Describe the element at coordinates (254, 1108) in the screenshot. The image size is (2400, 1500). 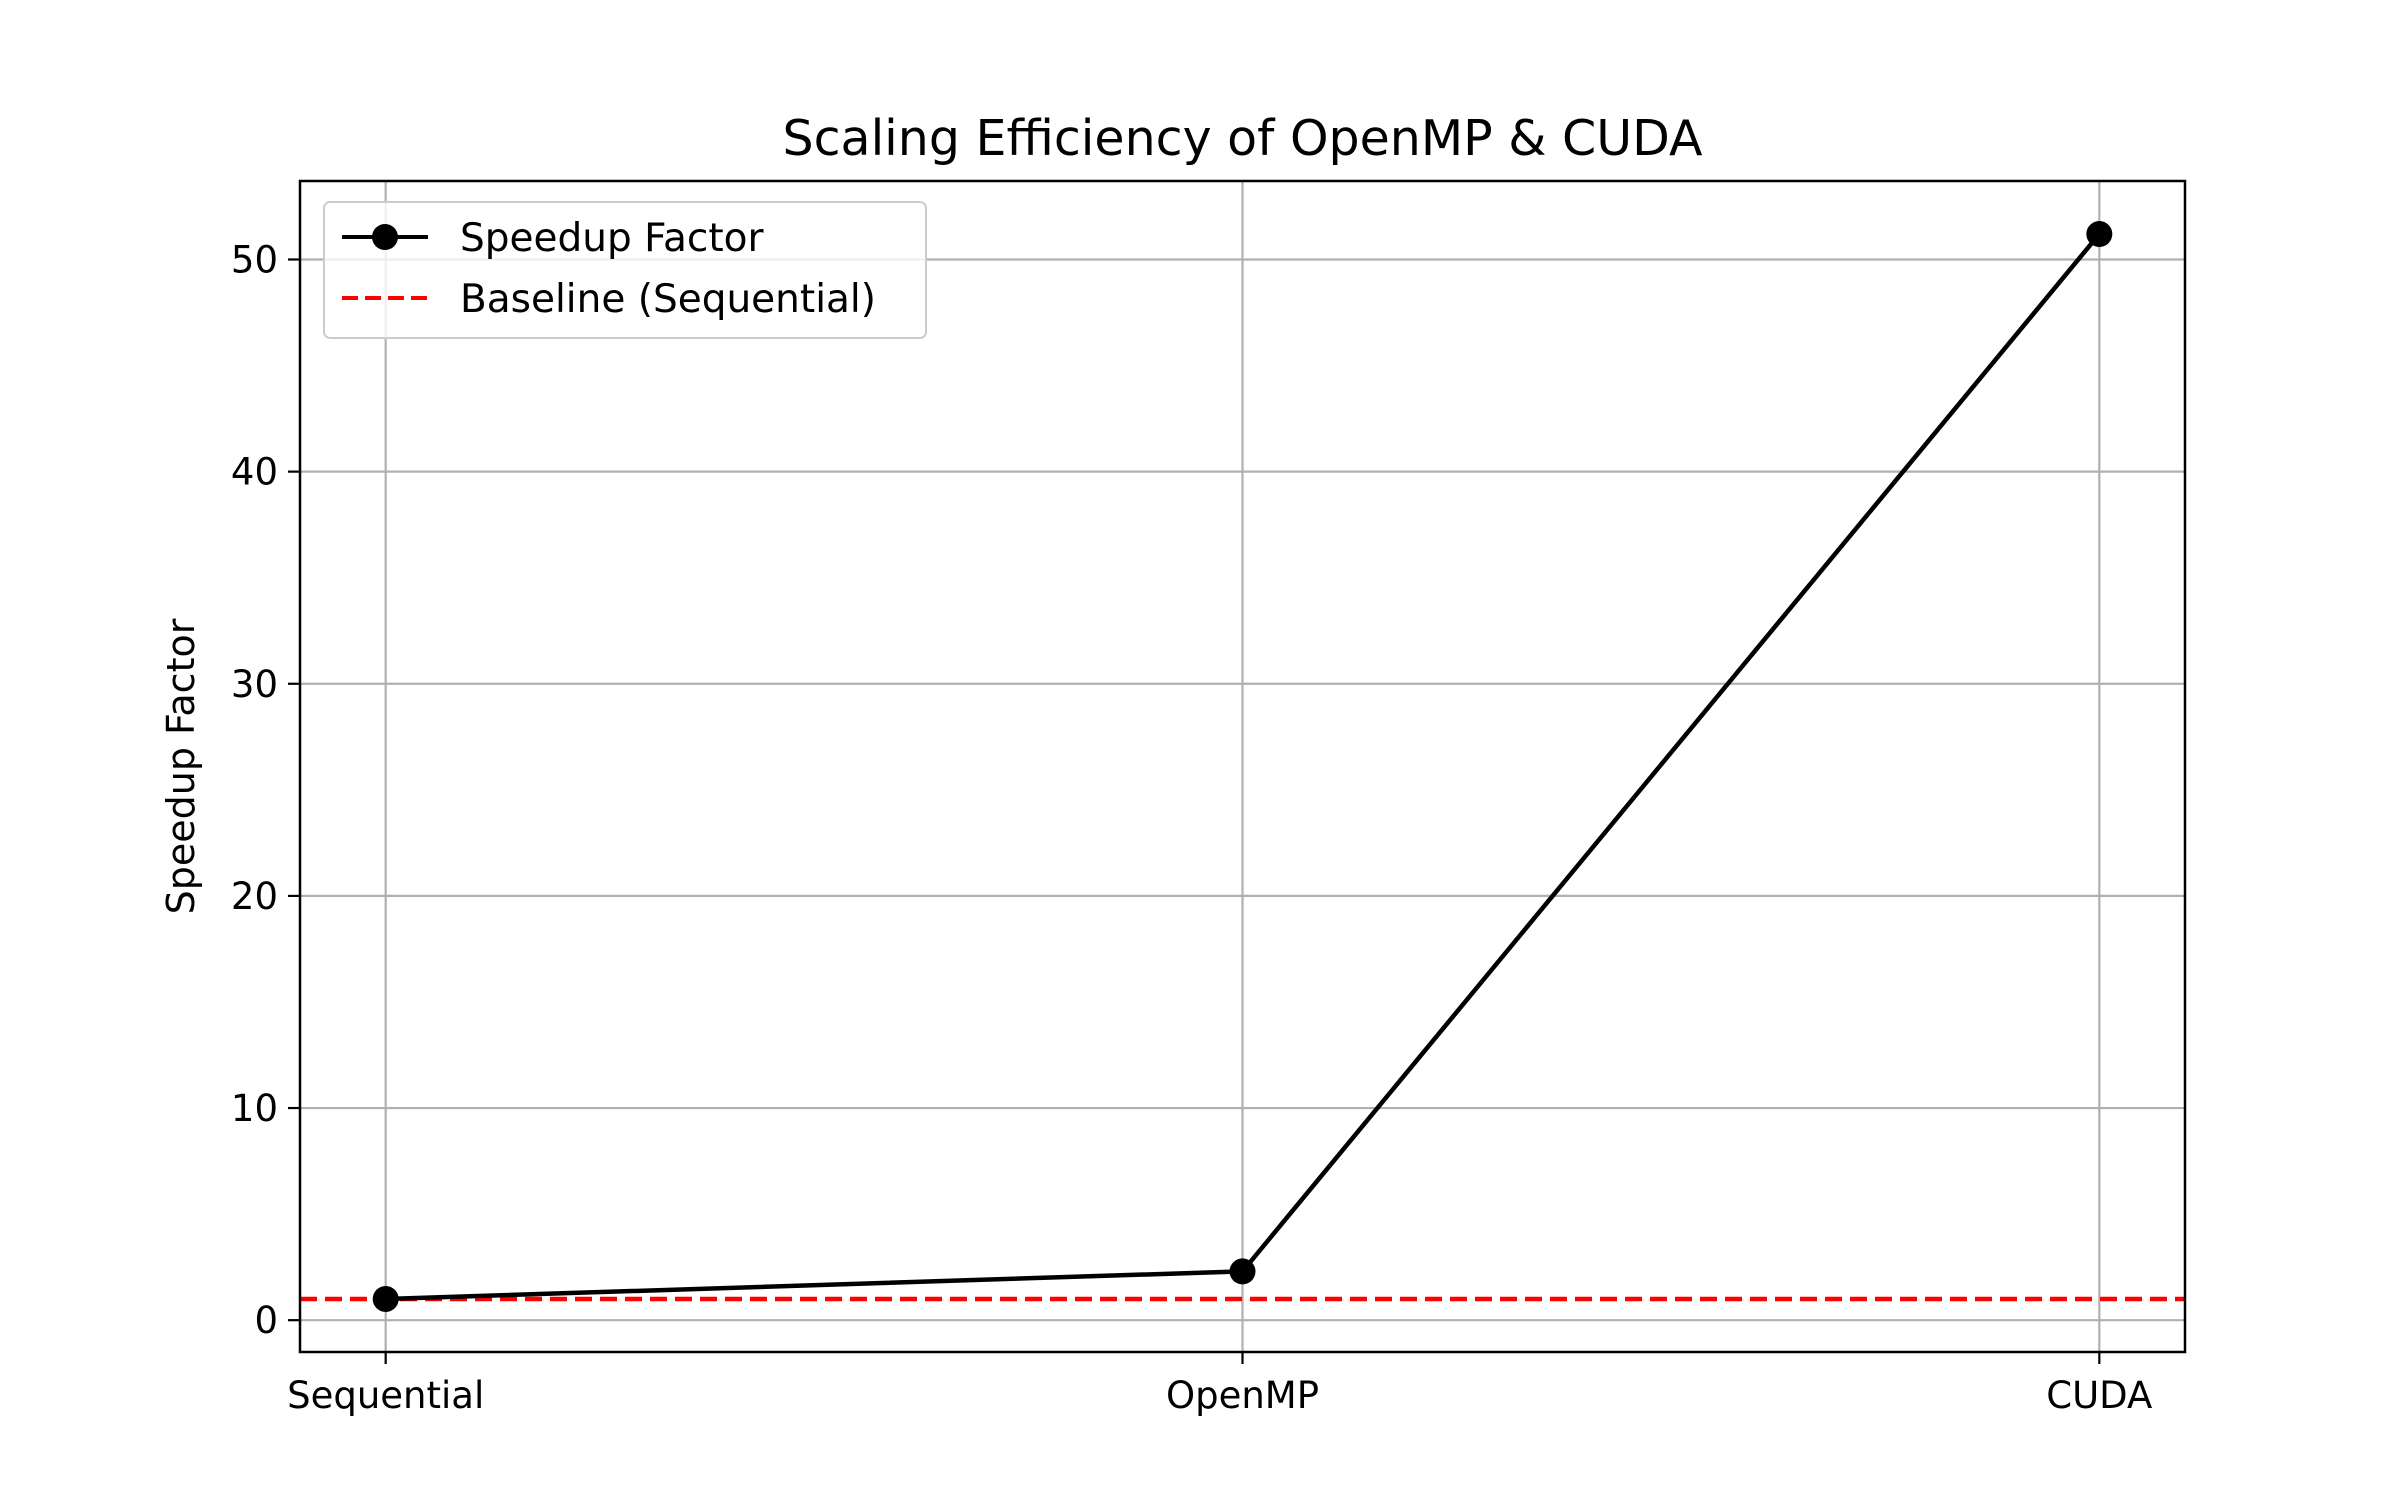
I see `y-tick-label: 10` at that location.